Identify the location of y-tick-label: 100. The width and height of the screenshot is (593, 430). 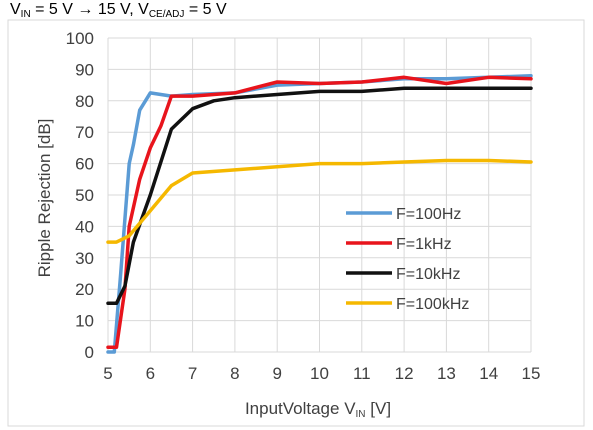
(80, 38).